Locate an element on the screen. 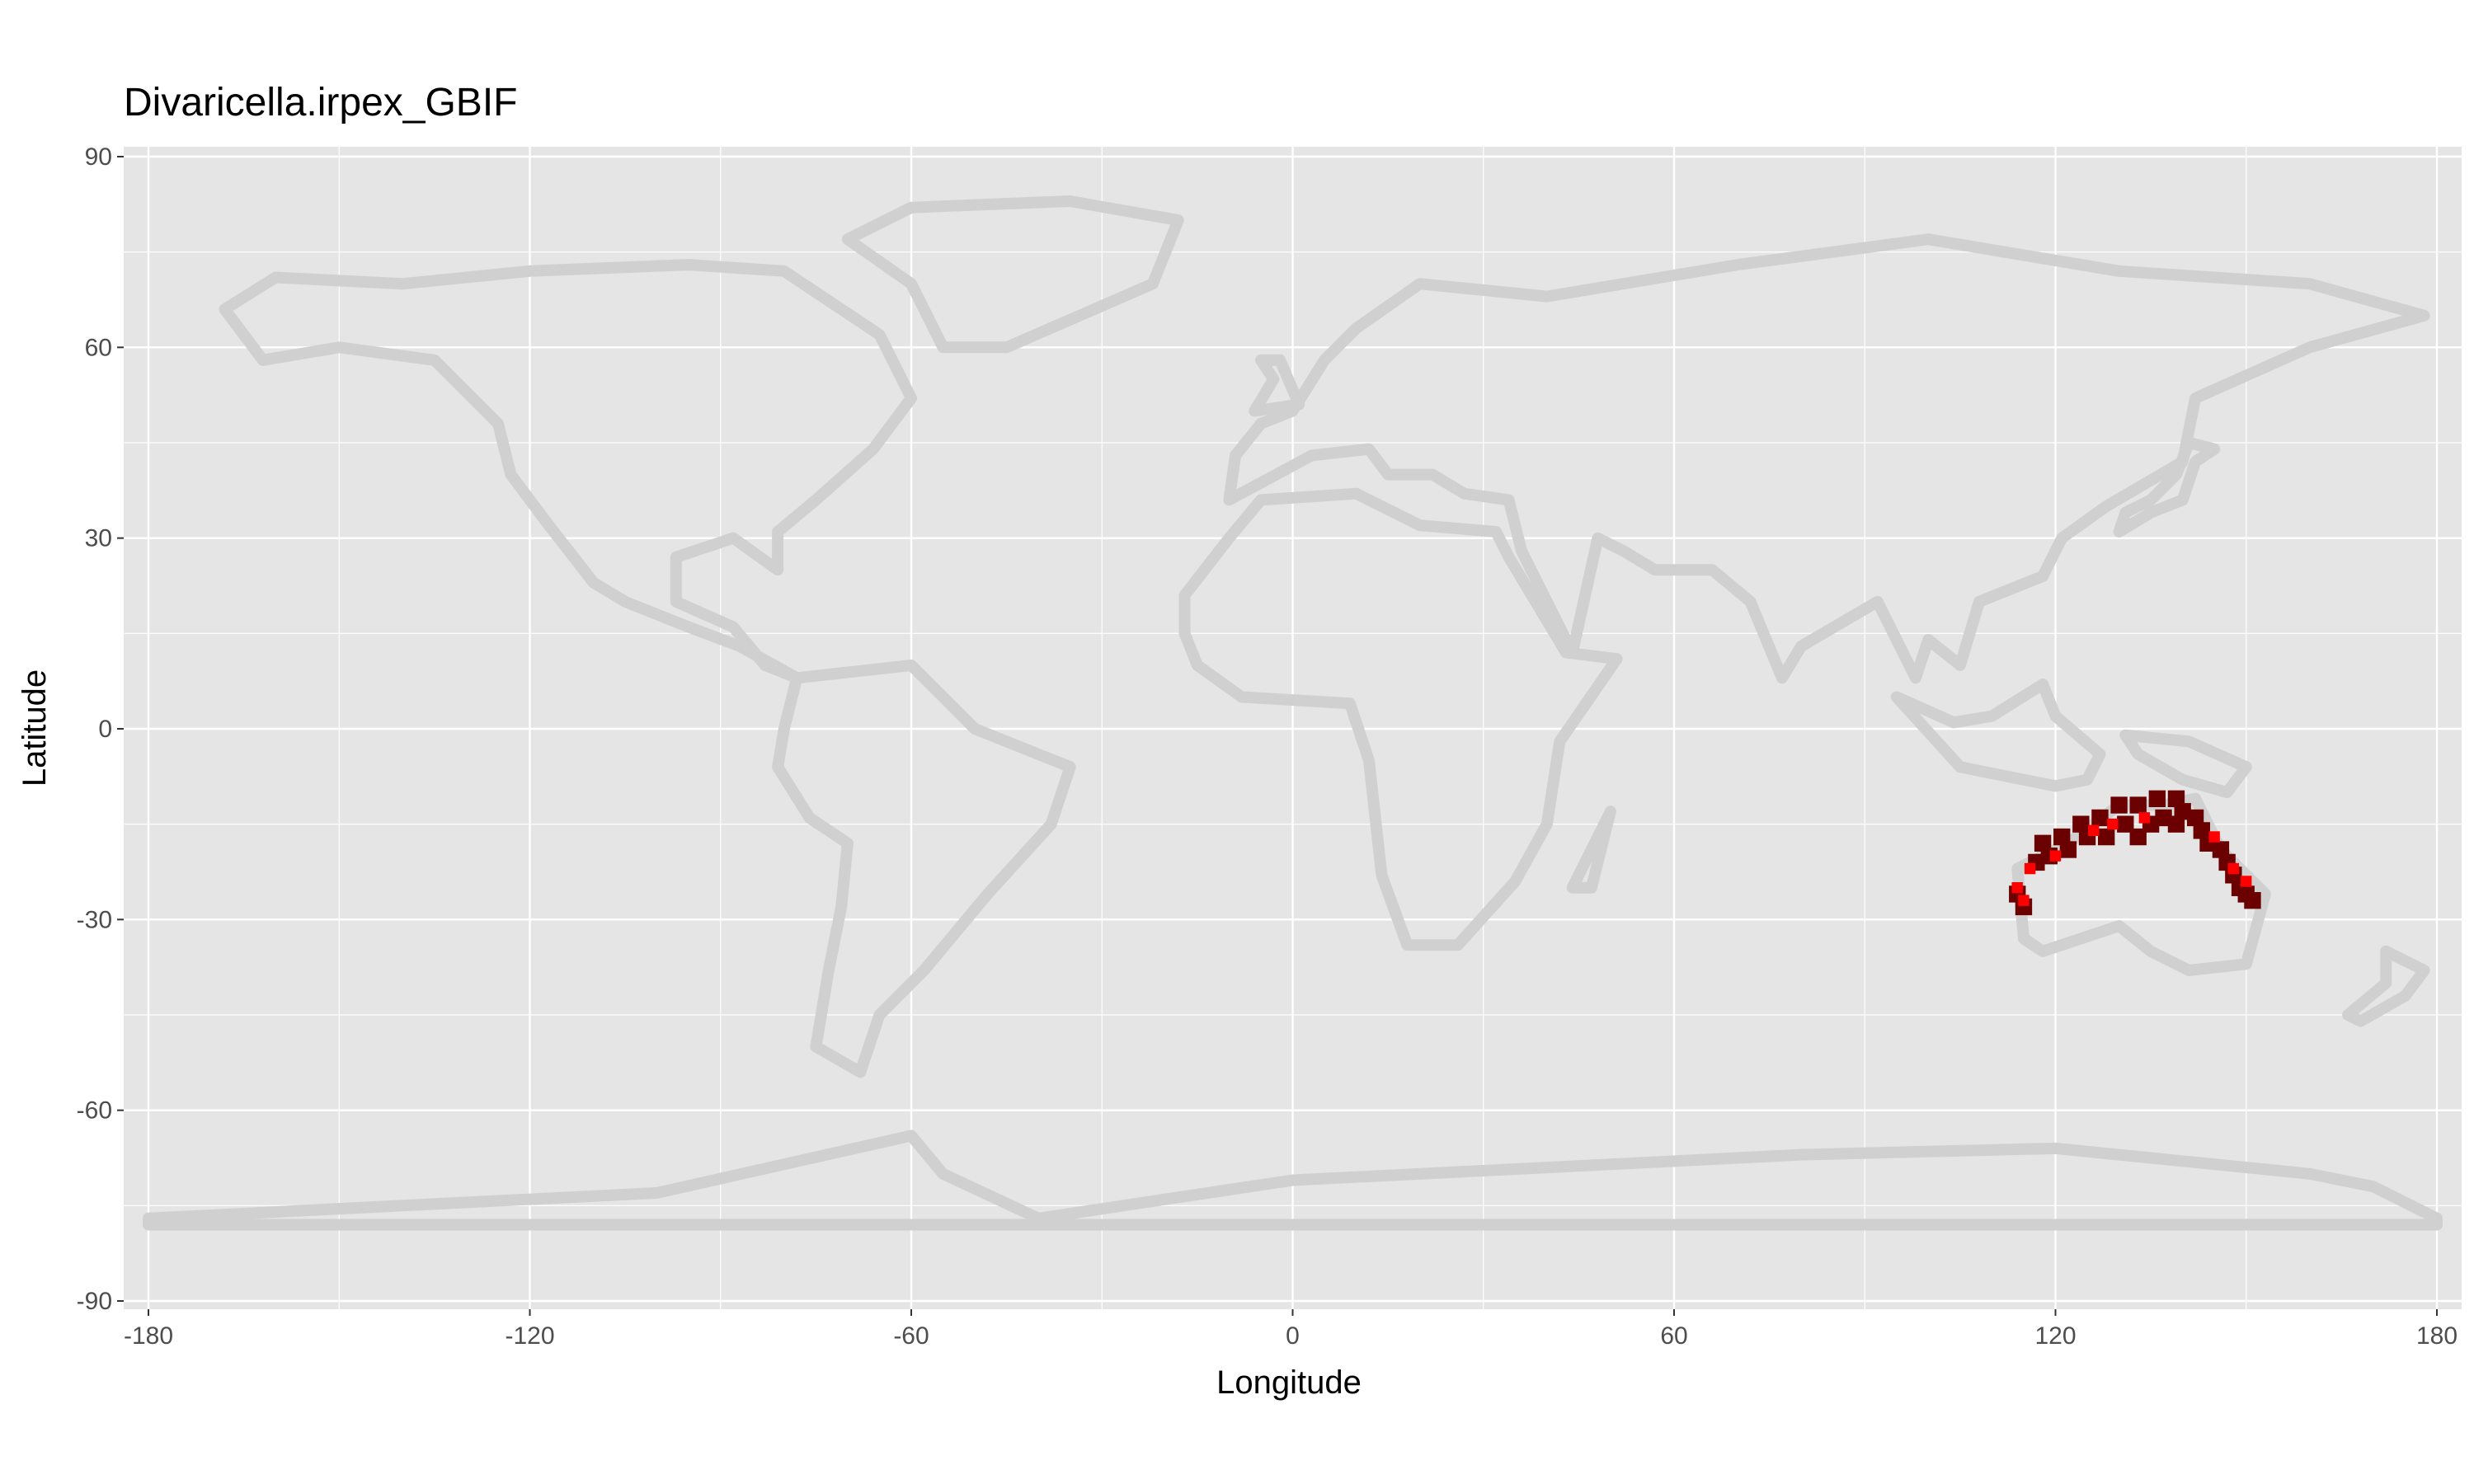 This screenshot has height=1484, width=2474. x-tick-label: 180 is located at coordinates (2437, 1336).